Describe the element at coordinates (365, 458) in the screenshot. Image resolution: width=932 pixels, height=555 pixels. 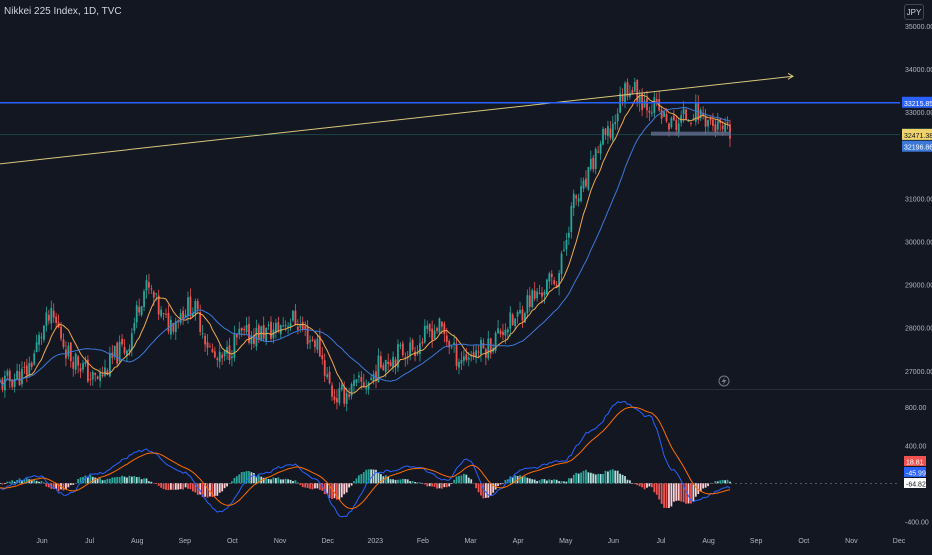
I see `macd-signal-line` at that location.